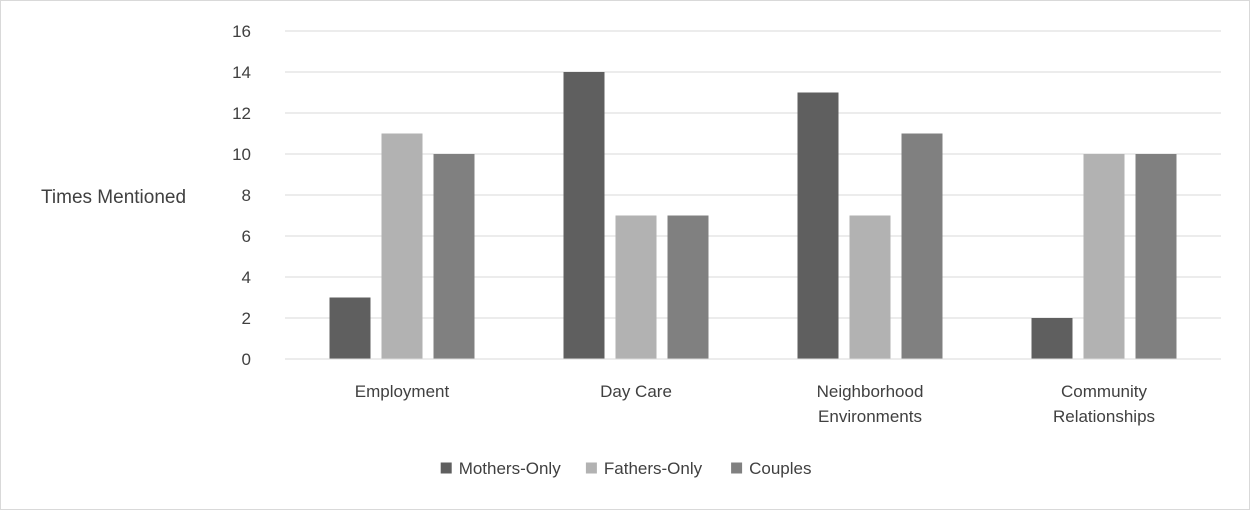  What do you see at coordinates (870, 416) in the screenshot?
I see `x-tick-label: Environments` at bounding box center [870, 416].